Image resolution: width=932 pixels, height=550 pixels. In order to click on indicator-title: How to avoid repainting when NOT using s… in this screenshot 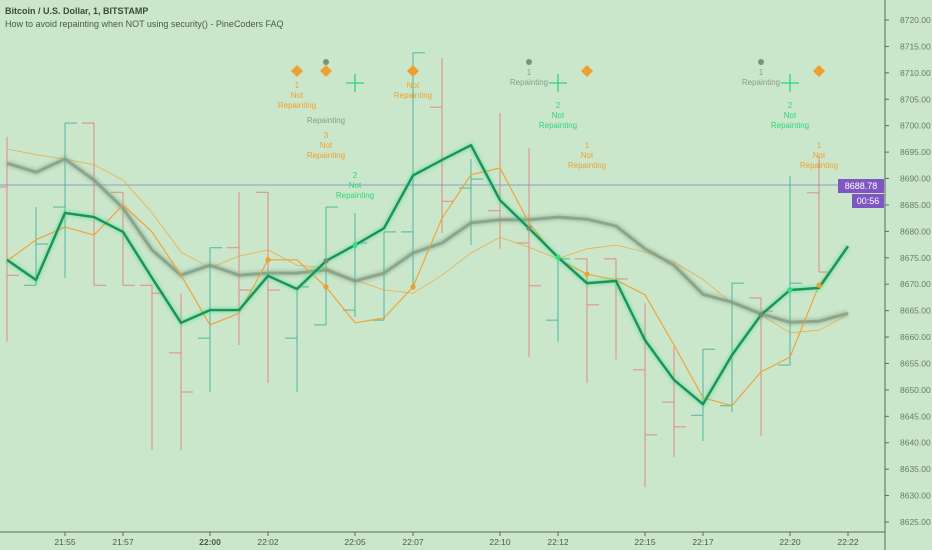, I will do `click(144, 24)`.